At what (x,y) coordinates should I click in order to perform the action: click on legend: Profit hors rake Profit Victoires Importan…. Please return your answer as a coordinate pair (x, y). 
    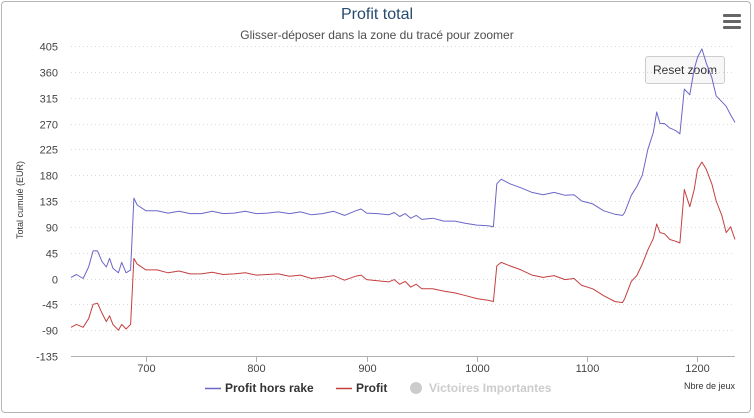
    Looking at the image, I should click on (378, 388).